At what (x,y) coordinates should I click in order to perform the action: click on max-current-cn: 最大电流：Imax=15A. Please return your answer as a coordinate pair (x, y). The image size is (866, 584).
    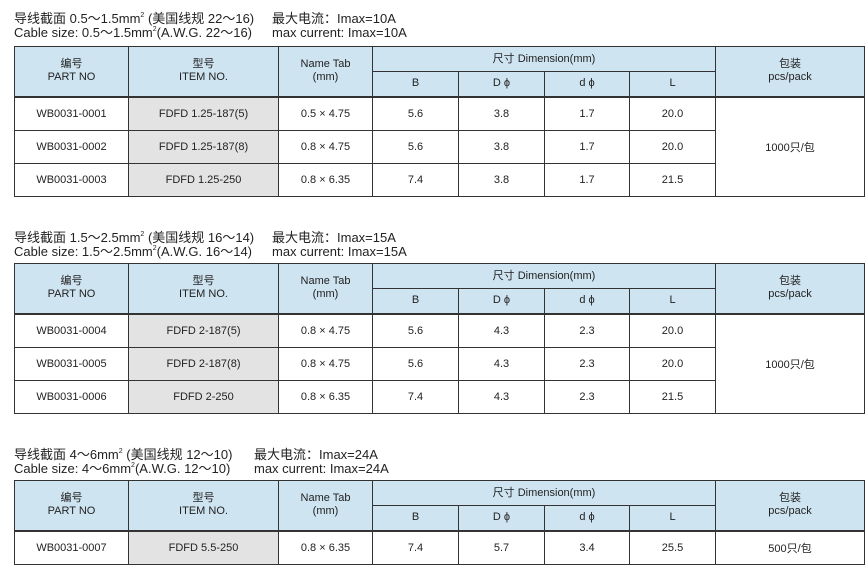
    Looking at the image, I should click on (334, 237).